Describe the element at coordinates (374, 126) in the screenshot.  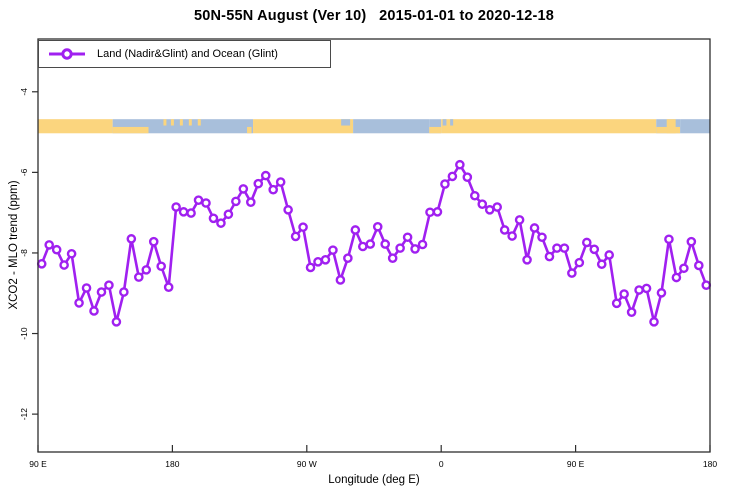
I see `land-ocean-map-strip` at that location.